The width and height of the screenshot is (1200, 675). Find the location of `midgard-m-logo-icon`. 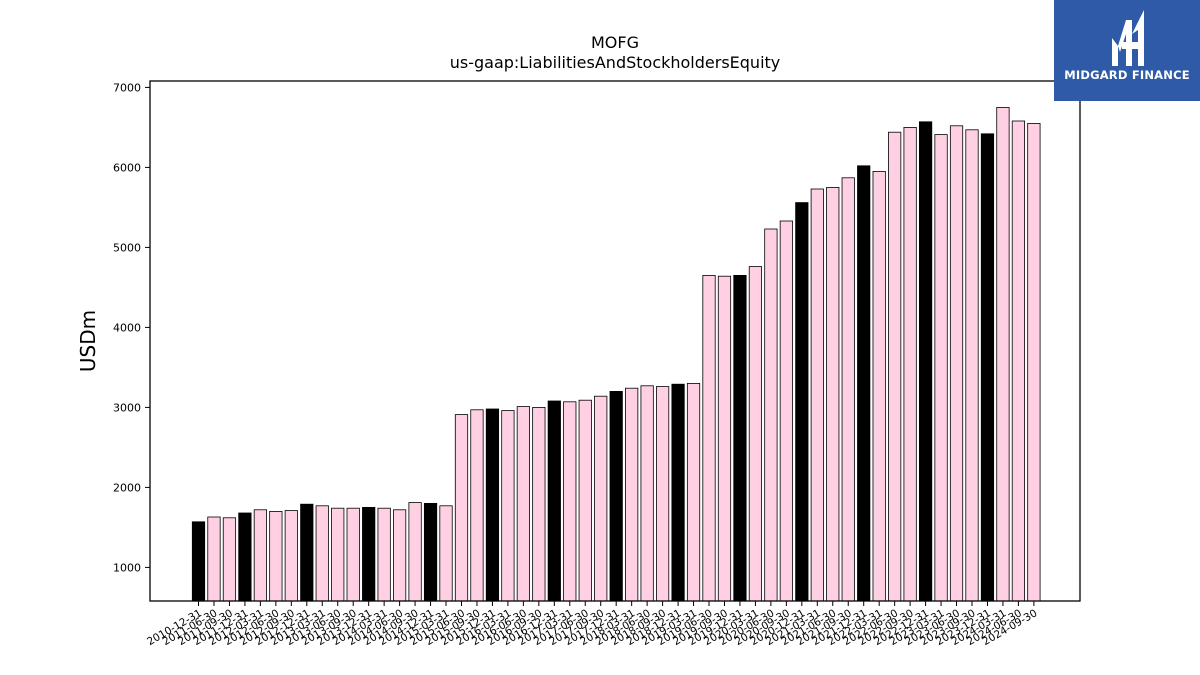

midgard-m-logo-icon is located at coordinates (1128, 38).